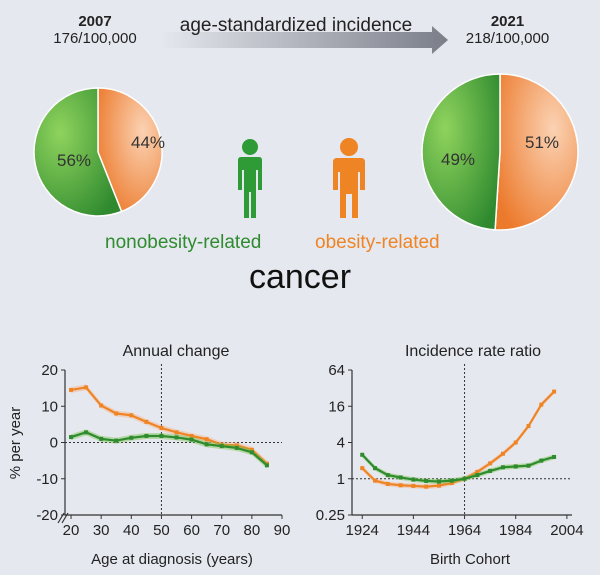  Describe the element at coordinates (542, 142) in the screenshot. I see `pie-label-obesity: 51%` at that location.